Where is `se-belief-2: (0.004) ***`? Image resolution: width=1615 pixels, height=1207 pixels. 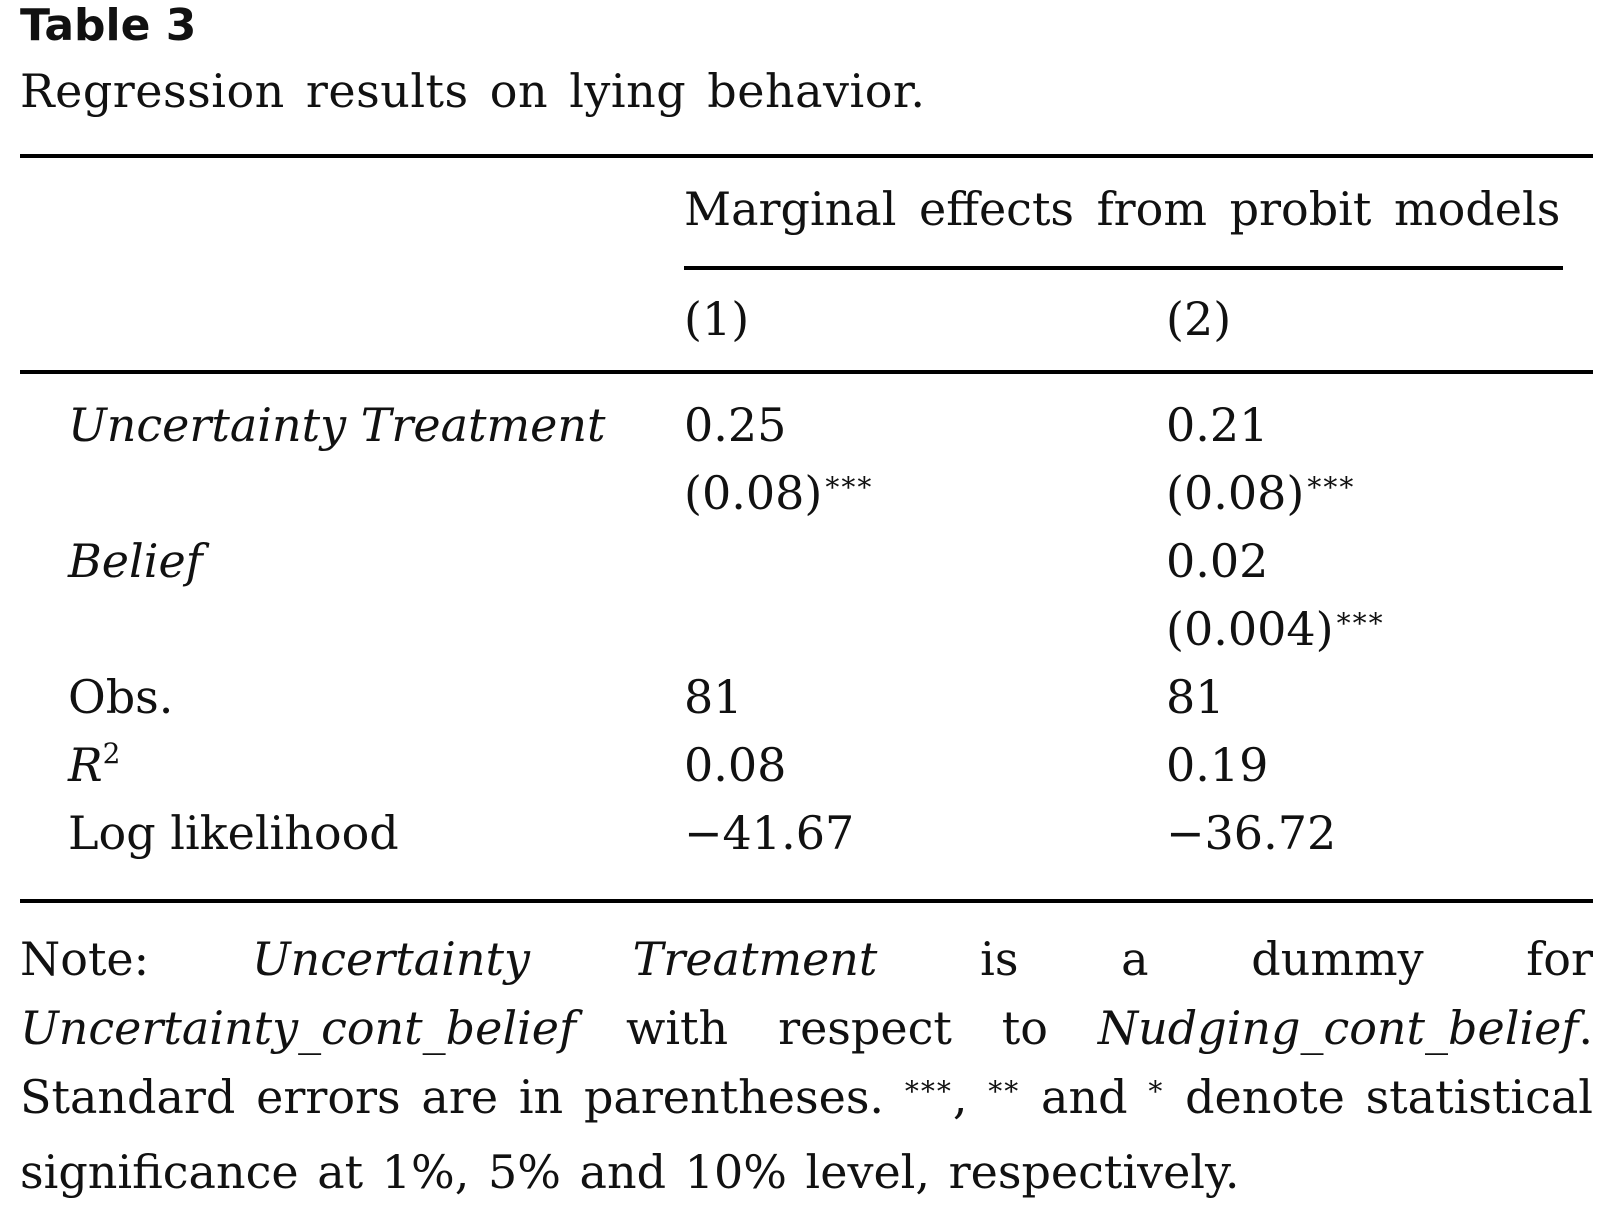
se-belief-2: (0.004) *** is located at coordinates (1275, 629).